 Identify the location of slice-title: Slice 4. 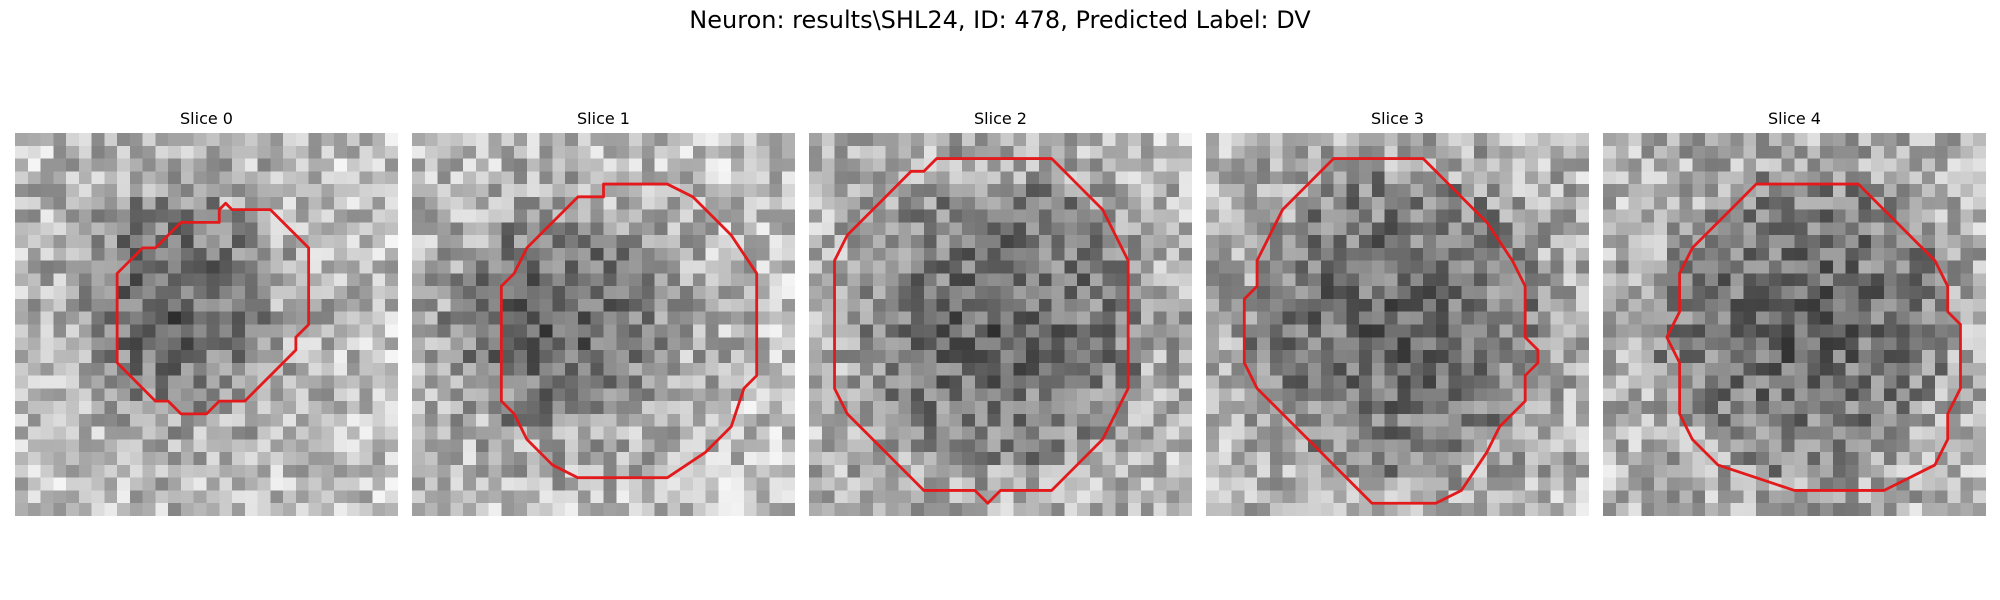
(1794, 118).